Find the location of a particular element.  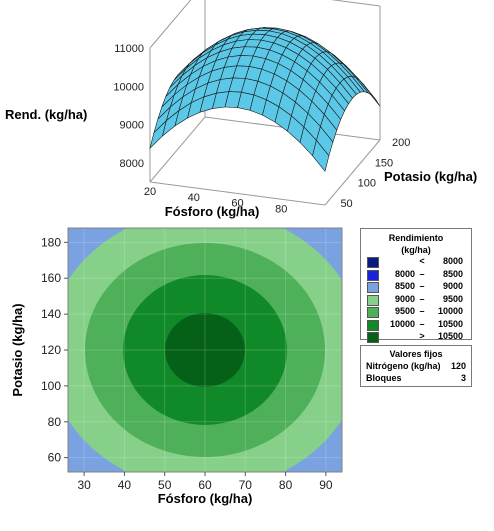

surface-mesh is located at coordinates (265, 99).